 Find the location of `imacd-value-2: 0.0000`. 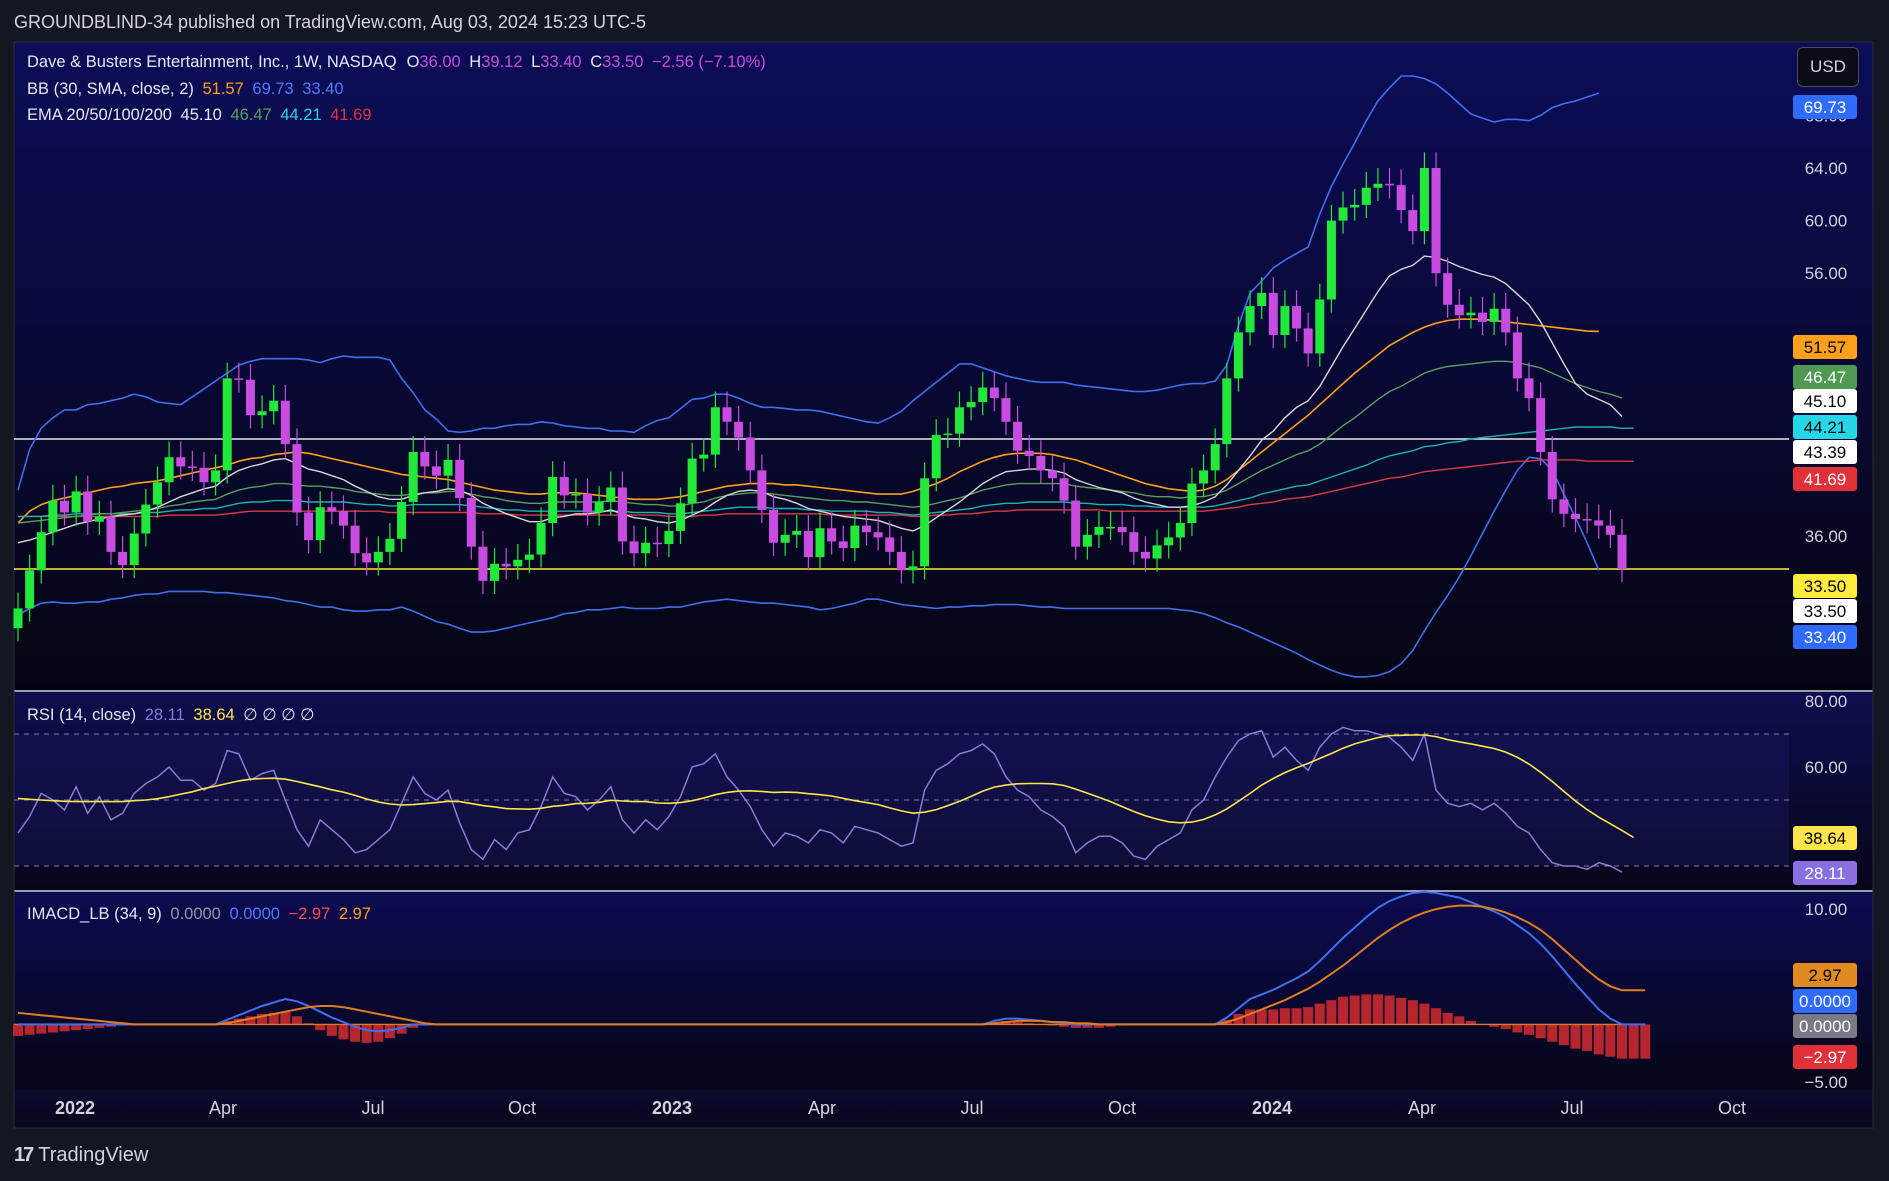

imacd-value-2: 0.0000 is located at coordinates (254, 914).